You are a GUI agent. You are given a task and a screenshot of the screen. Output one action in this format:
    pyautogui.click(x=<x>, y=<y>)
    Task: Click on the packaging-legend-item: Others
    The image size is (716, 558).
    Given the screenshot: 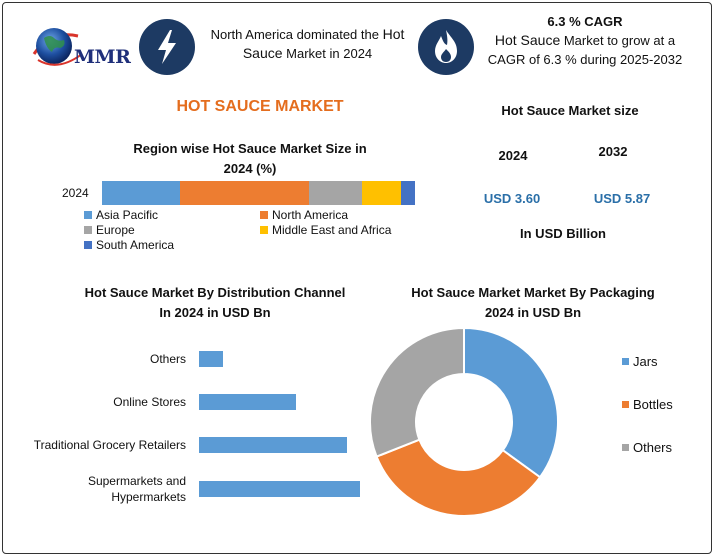 What is the action you would take?
    pyautogui.click(x=647, y=447)
    